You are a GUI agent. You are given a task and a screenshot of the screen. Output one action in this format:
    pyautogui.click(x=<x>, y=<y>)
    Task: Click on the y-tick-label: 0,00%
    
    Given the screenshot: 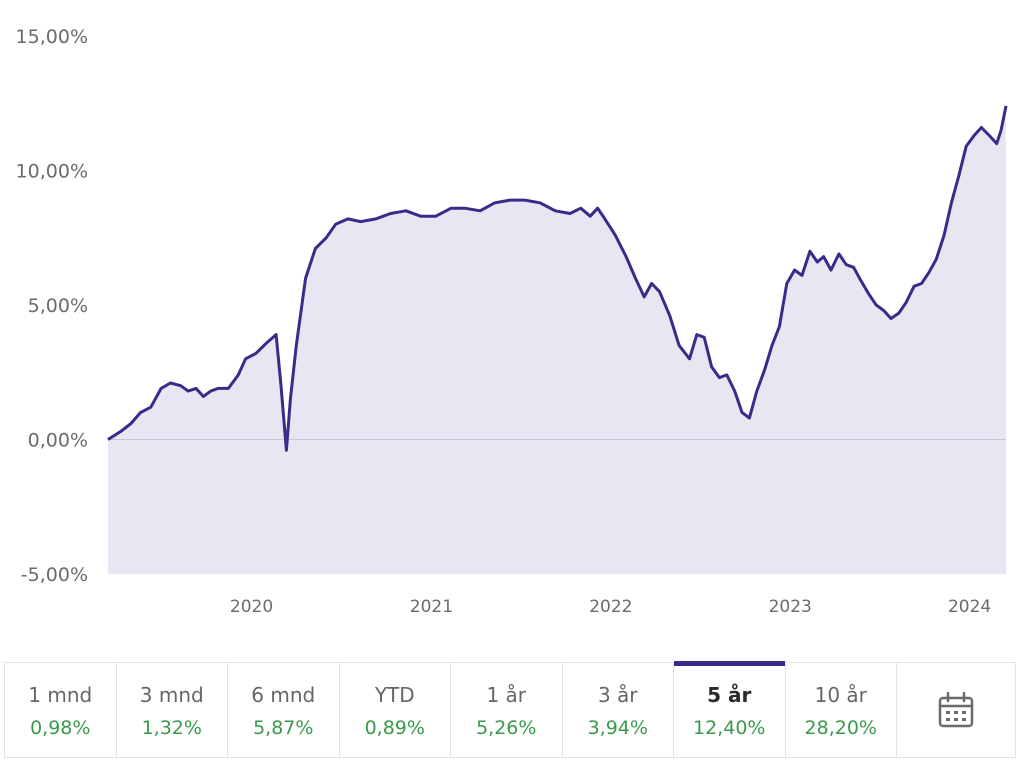 What is the action you would take?
    pyautogui.click(x=58, y=441)
    